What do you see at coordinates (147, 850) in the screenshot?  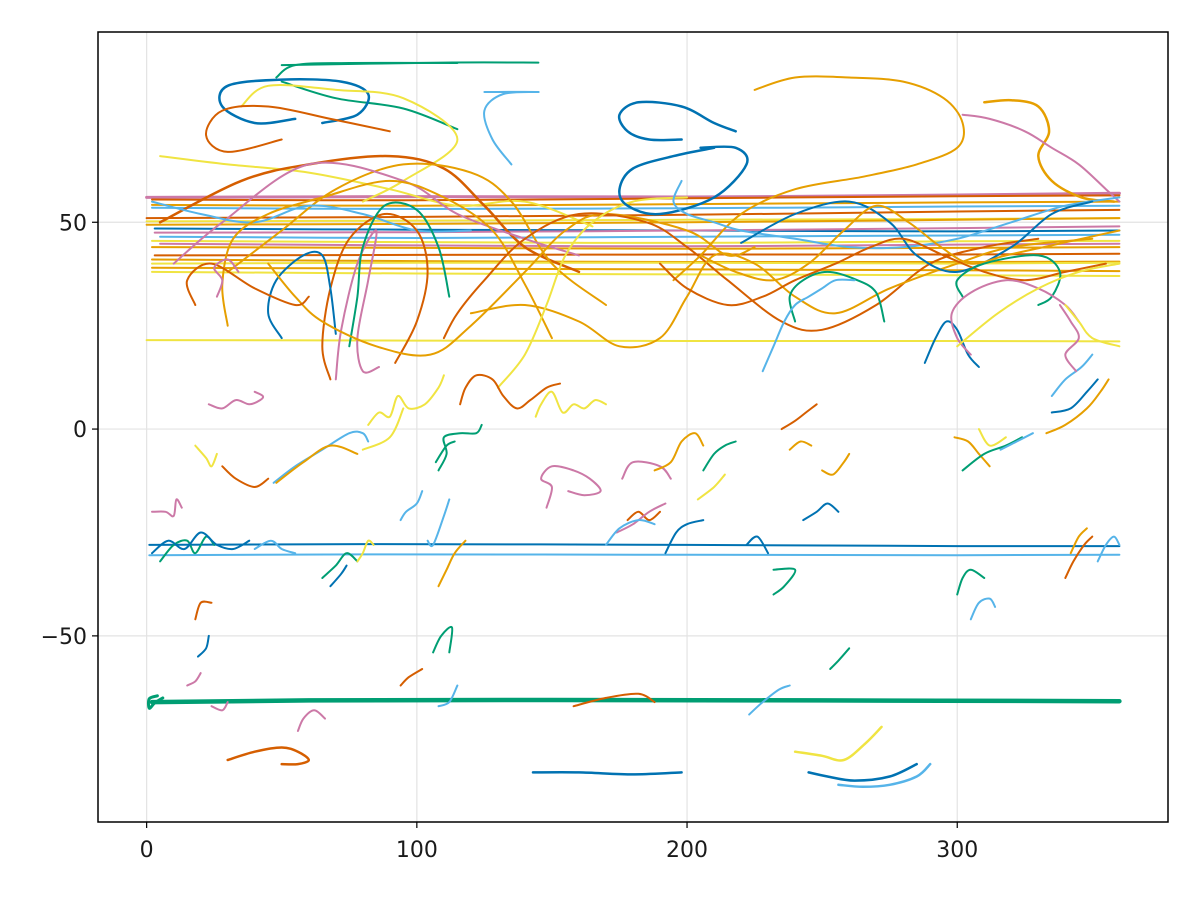 I see `x-tick-label: 0` at bounding box center [147, 850].